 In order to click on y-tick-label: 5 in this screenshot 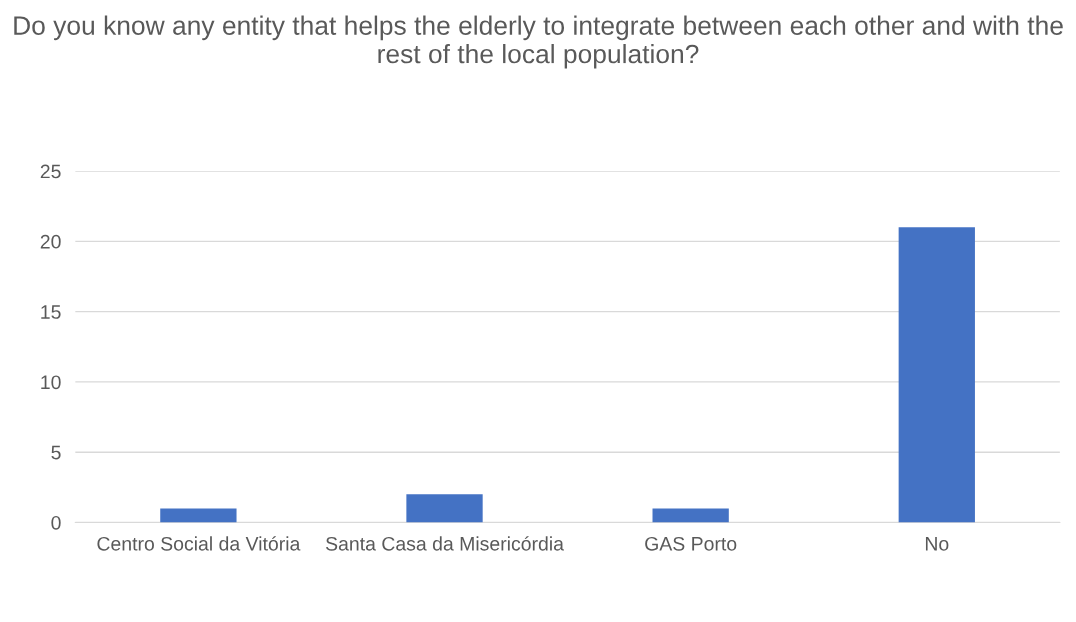, I will do `click(56, 452)`.